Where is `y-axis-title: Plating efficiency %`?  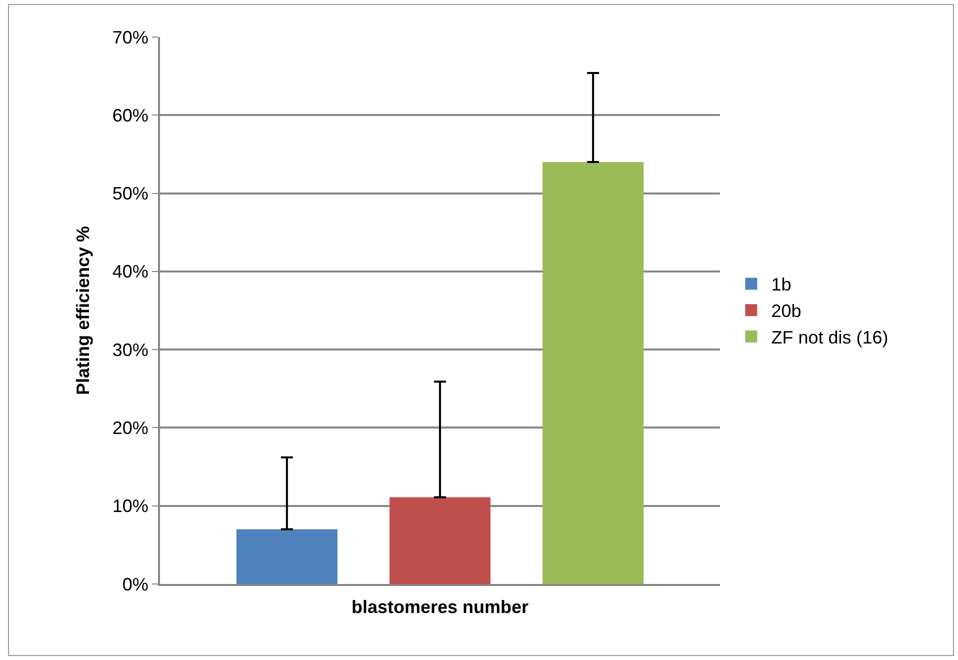 y-axis-title: Plating efficiency % is located at coordinates (83, 311).